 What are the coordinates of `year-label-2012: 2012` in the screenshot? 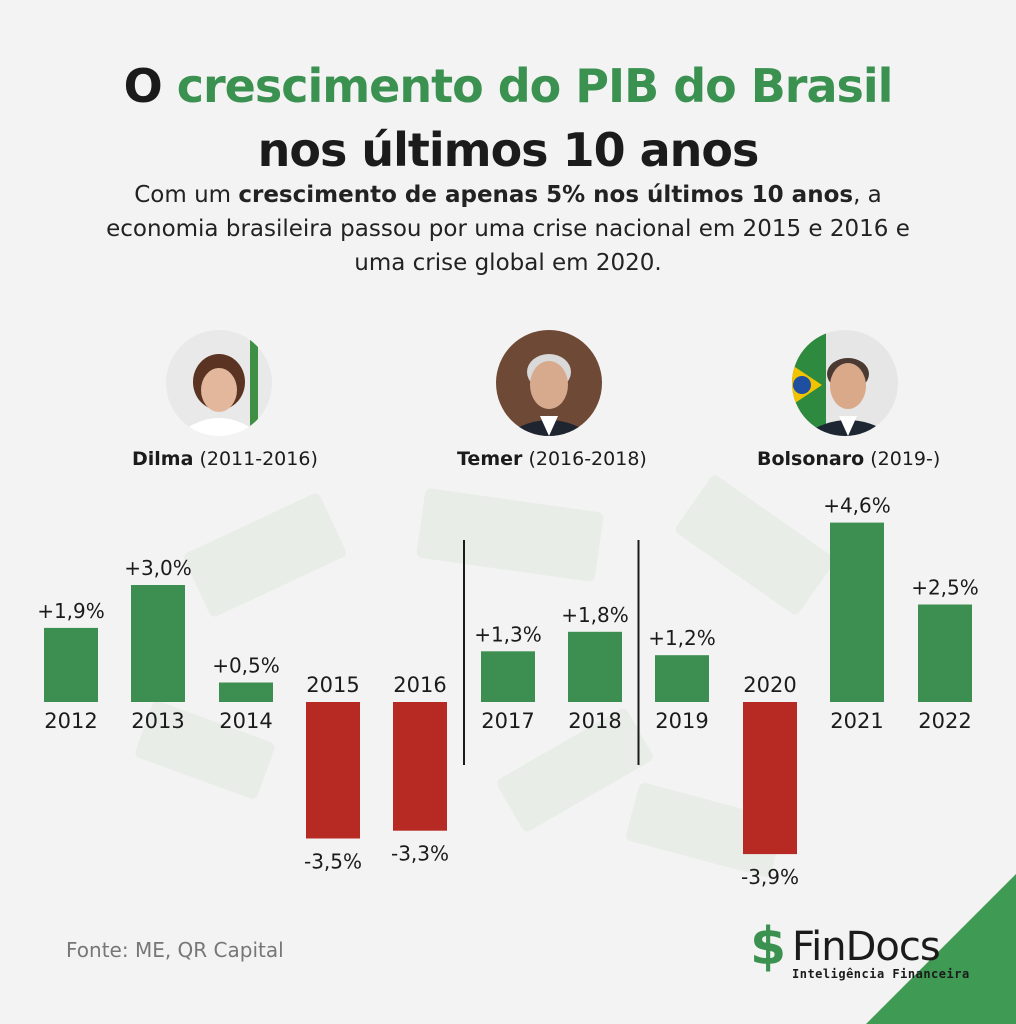 It's located at (70, 721).